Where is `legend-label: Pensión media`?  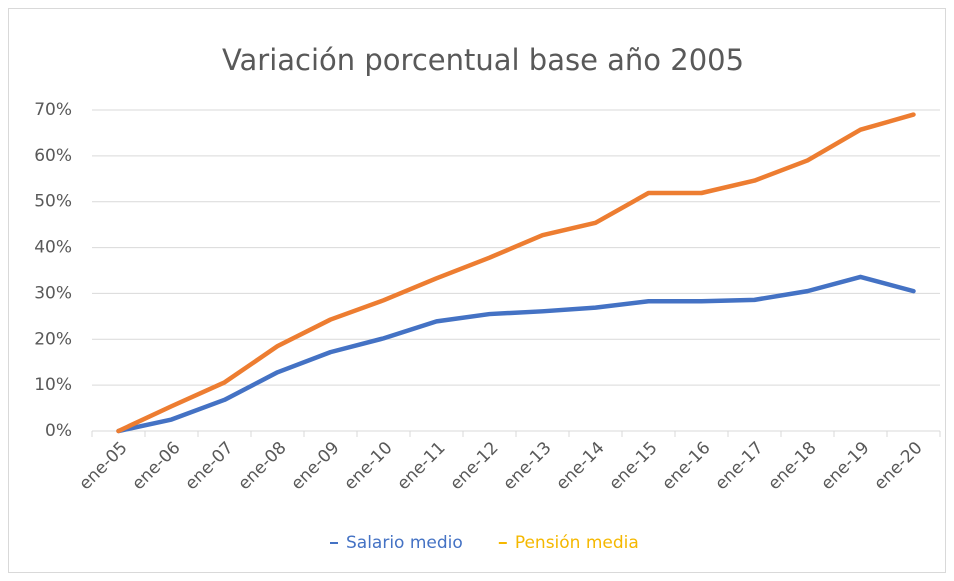
legend-label: Pensión media is located at coordinates (577, 543).